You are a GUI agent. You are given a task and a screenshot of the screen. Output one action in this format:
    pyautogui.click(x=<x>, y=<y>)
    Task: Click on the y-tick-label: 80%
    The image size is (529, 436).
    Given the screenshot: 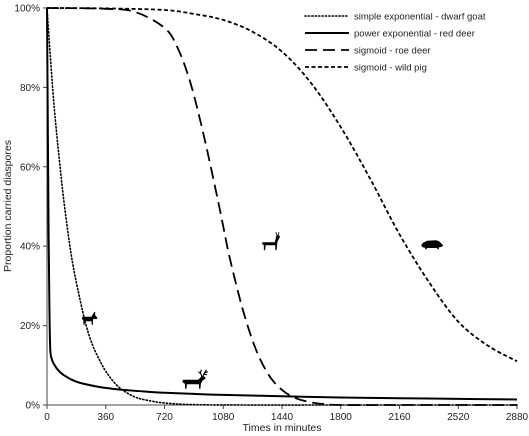 What is the action you would take?
    pyautogui.click(x=30, y=88)
    